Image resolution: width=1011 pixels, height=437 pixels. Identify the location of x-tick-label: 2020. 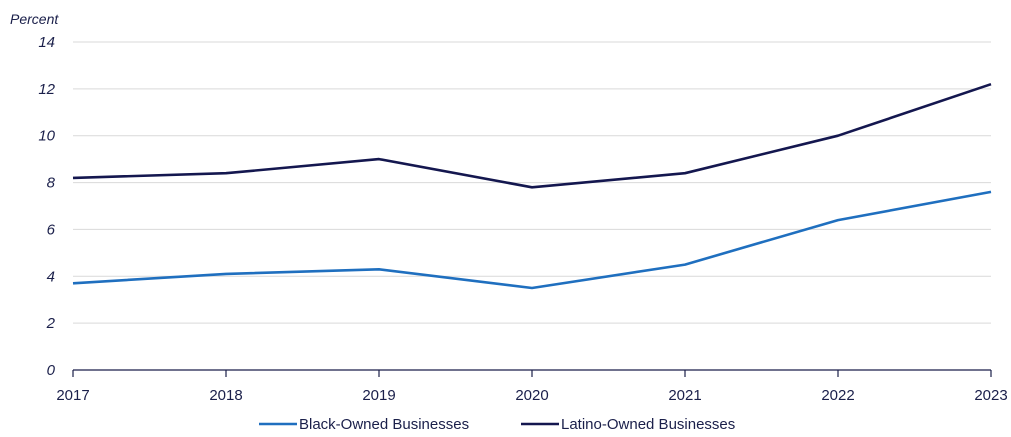
(531, 395).